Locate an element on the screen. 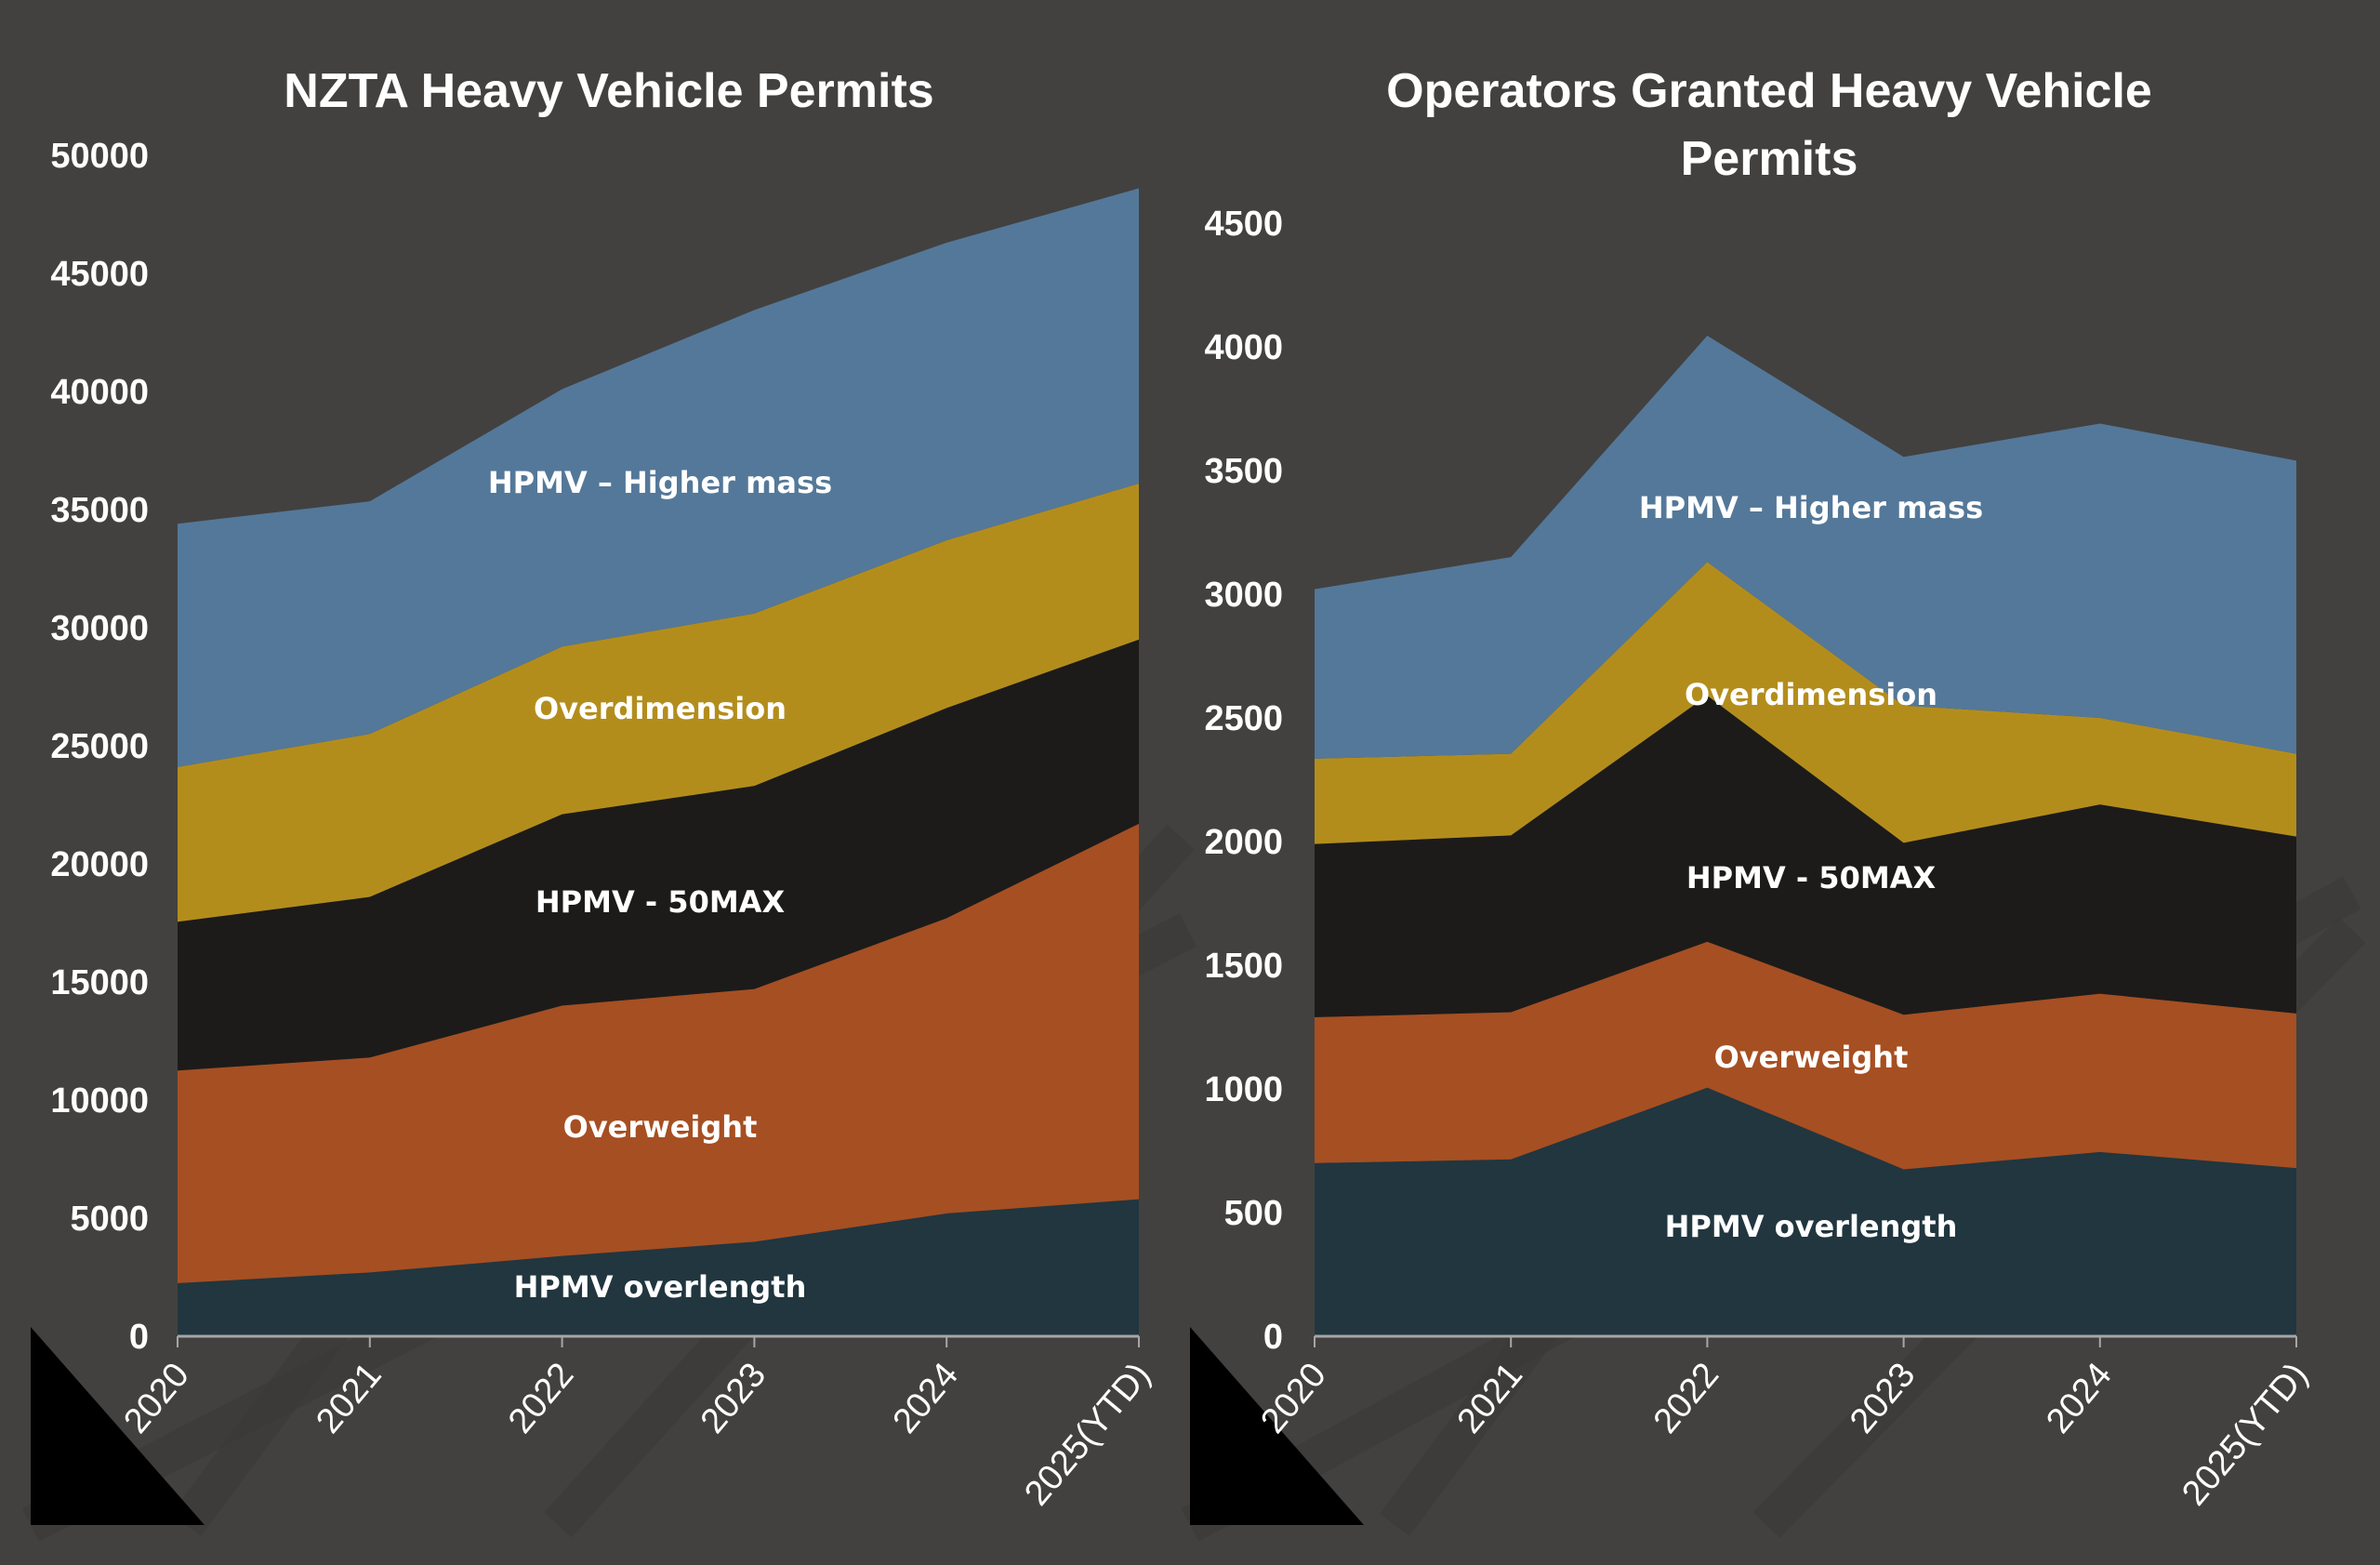 This screenshot has height=1565, width=2380. y-tick-label: 4500 is located at coordinates (1243, 224).